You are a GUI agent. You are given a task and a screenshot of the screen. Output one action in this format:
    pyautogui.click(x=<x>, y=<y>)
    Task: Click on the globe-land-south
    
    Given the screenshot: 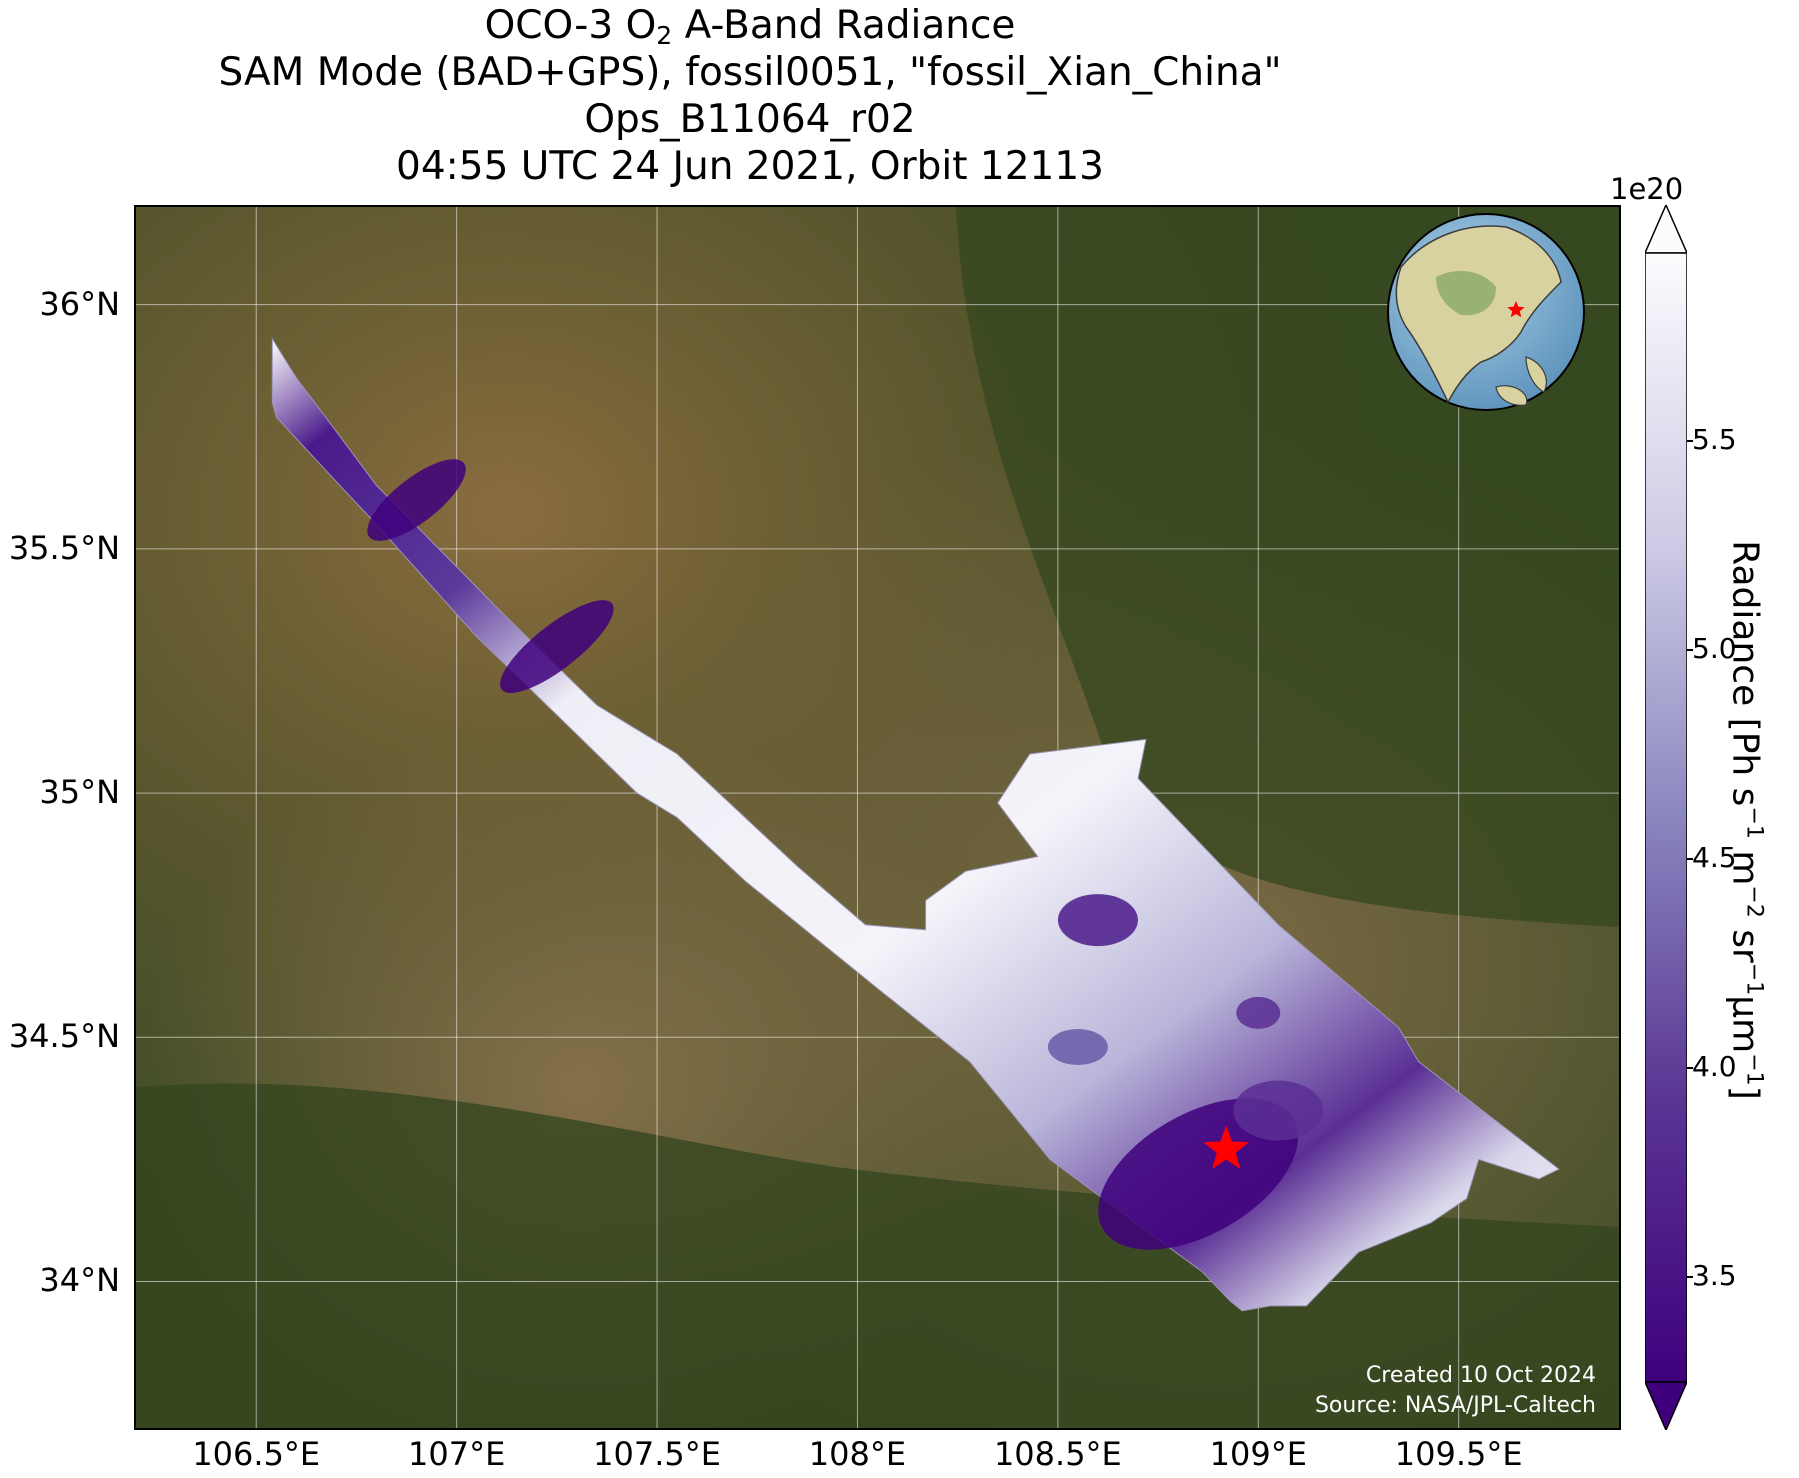 What is the action you would take?
    pyautogui.click(x=1511, y=395)
    